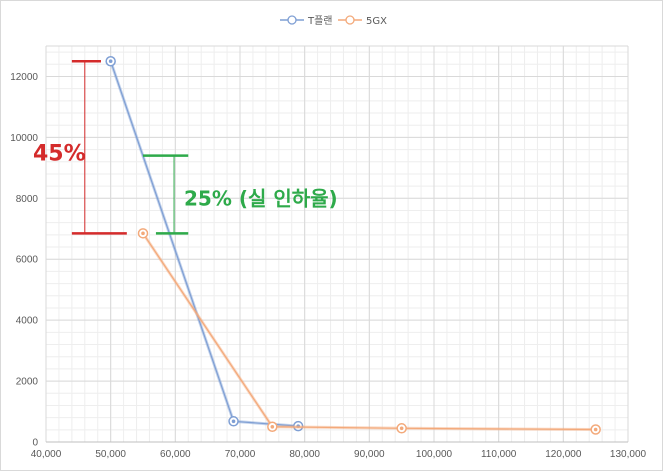 The width and height of the screenshot is (663, 472). What do you see at coordinates (46, 454) in the screenshot?
I see `x-tick-label: 40,000` at bounding box center [46, 454].